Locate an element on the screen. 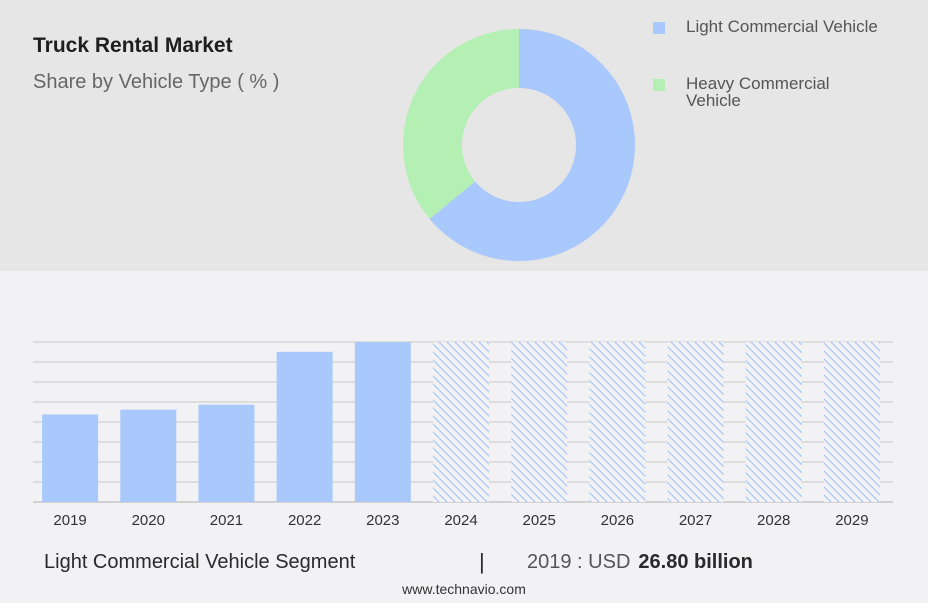 The image size is (928, 603). chart-subtitle: Share by Vehicle Type ( % ) is located at coordinates (156, 82).